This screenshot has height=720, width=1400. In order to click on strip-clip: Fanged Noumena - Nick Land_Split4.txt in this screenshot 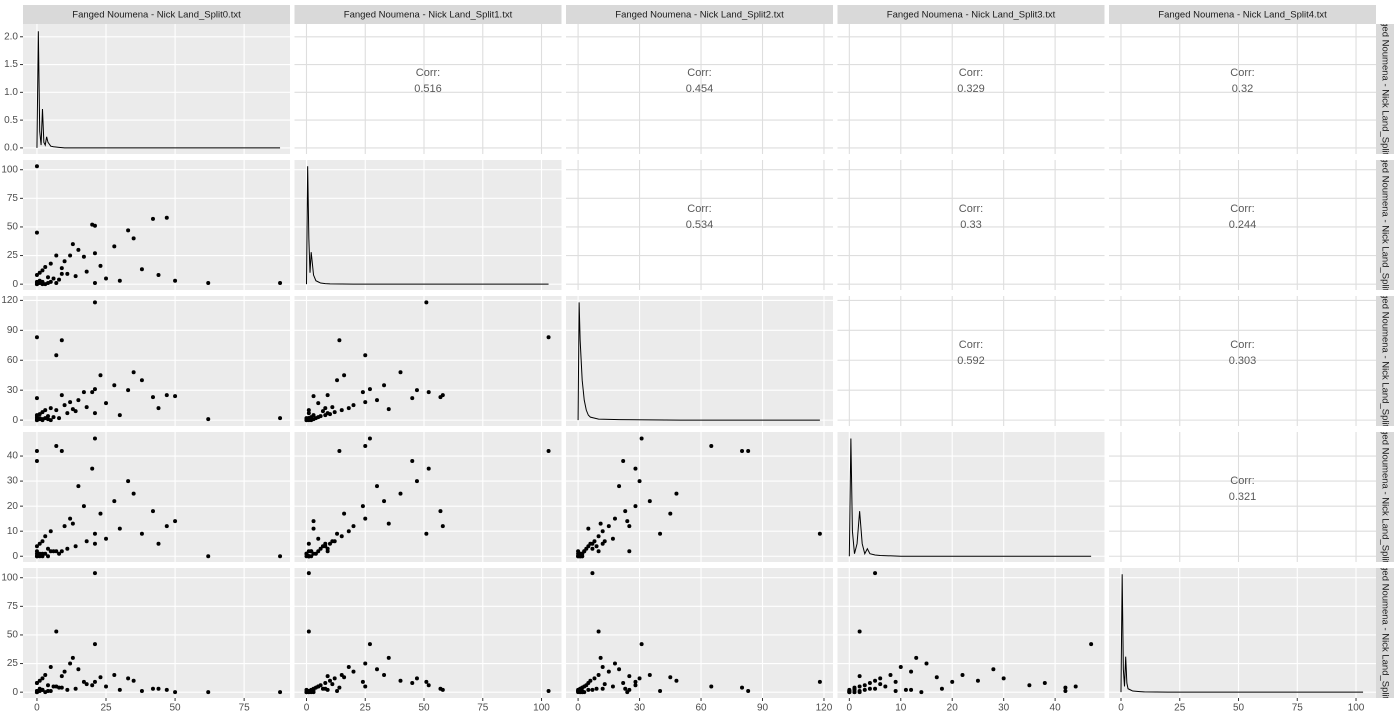, I will do `click(1384, 633)`.